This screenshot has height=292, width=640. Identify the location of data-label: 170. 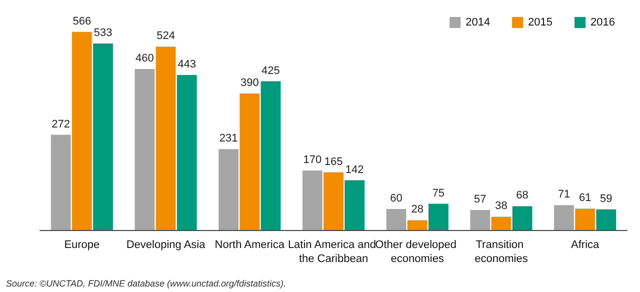
(312, 160).